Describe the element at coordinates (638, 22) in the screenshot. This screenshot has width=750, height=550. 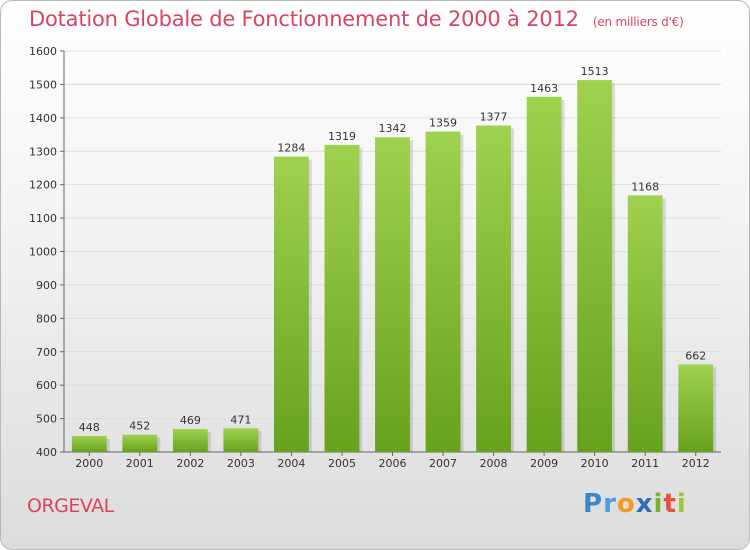
I see `chart-unit: (en milliers d'€)` at that location.